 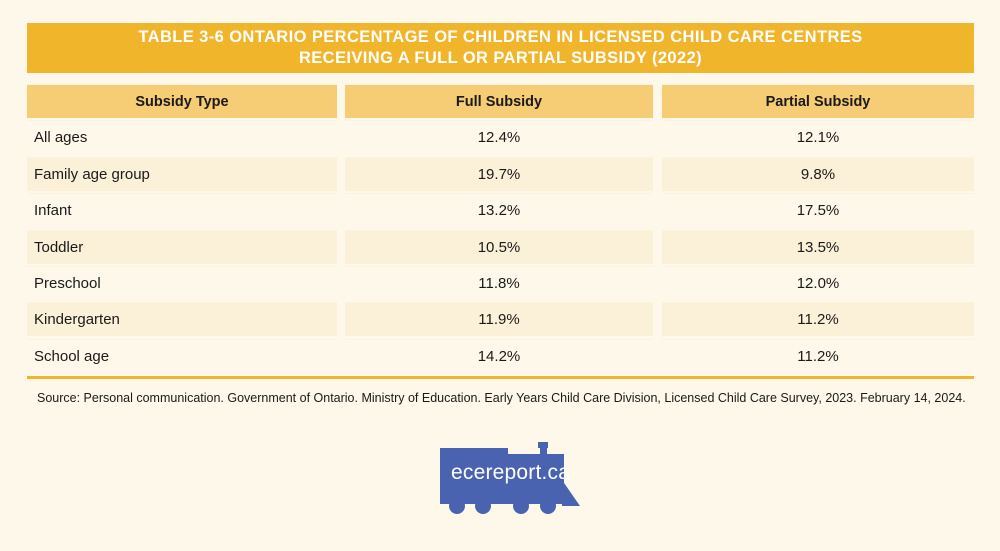 I want to click on table-row: School age 14.2% 11.2%, so click(x=500, y=356).